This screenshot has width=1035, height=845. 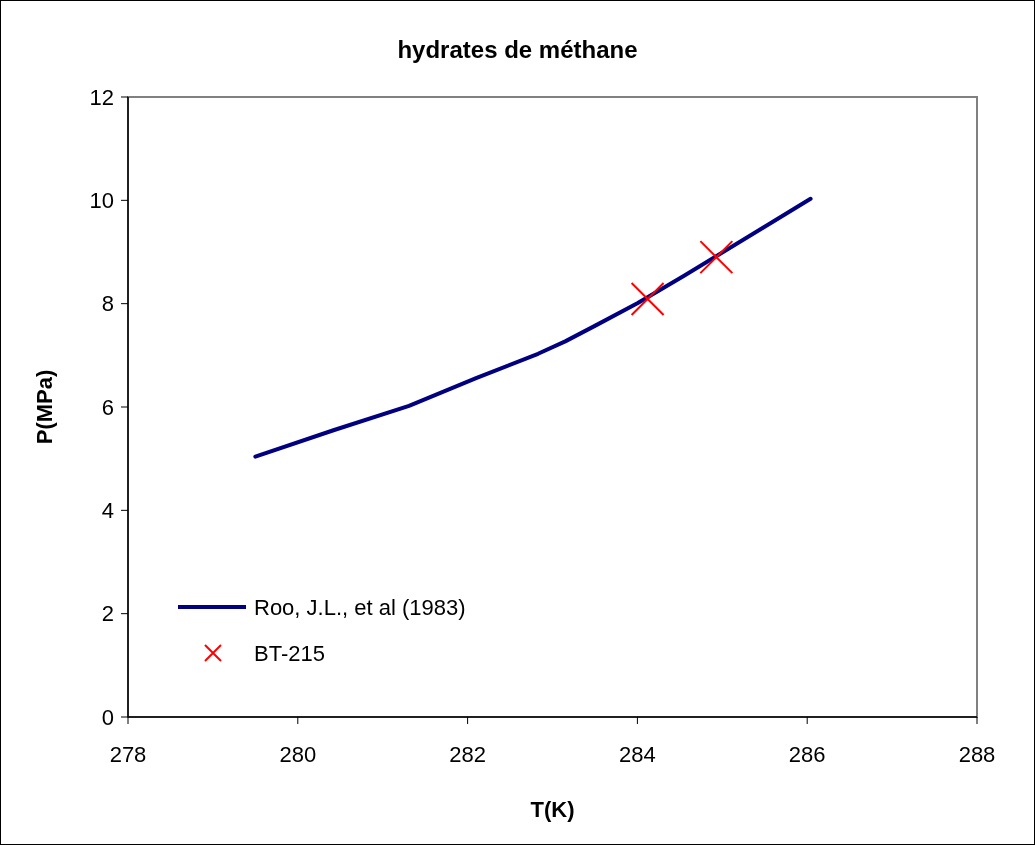 What do you see at coordinates (977, 754) in the screenshot?
I see `x-tick-label: 288` at bounding box center [977, 754].